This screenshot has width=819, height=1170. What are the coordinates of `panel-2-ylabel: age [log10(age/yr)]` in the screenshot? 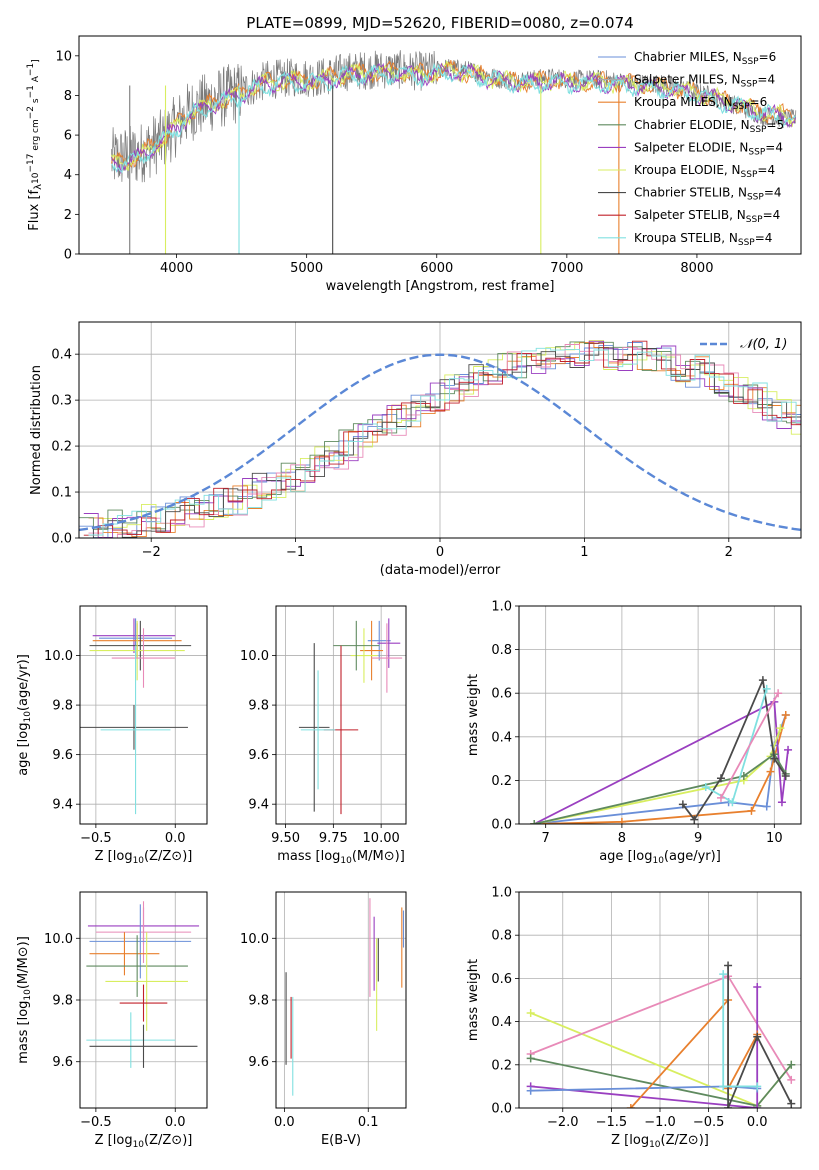 It's located at (24, 715).